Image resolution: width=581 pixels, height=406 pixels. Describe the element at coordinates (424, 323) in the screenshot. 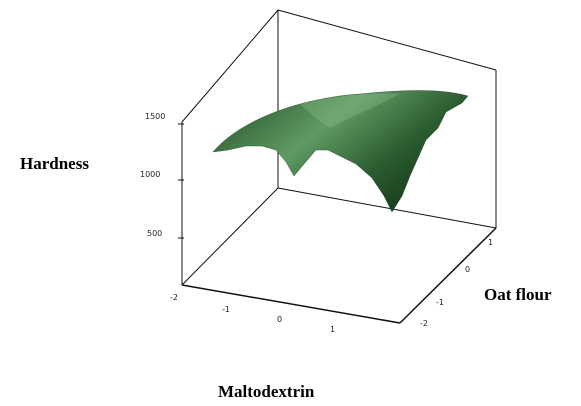

I see `y-tick-label: -2` at that location.